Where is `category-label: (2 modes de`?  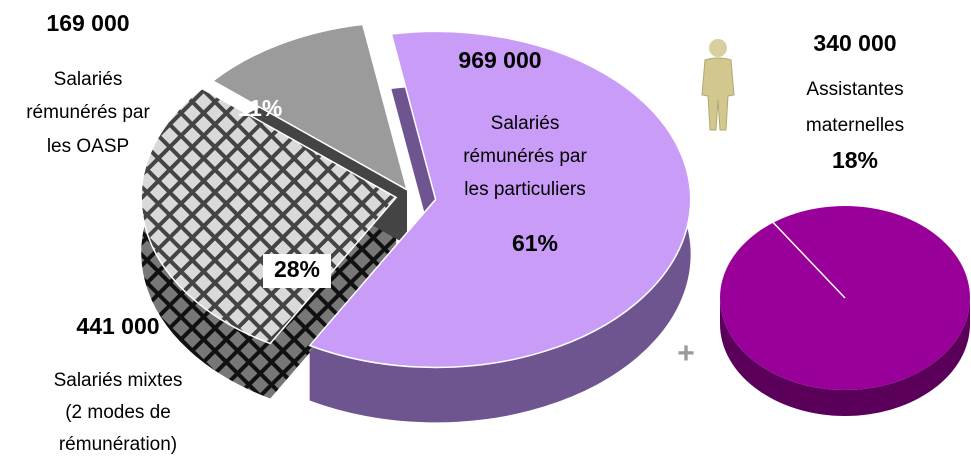 category-label: (2 modes de is located at coordinates (118, 412).